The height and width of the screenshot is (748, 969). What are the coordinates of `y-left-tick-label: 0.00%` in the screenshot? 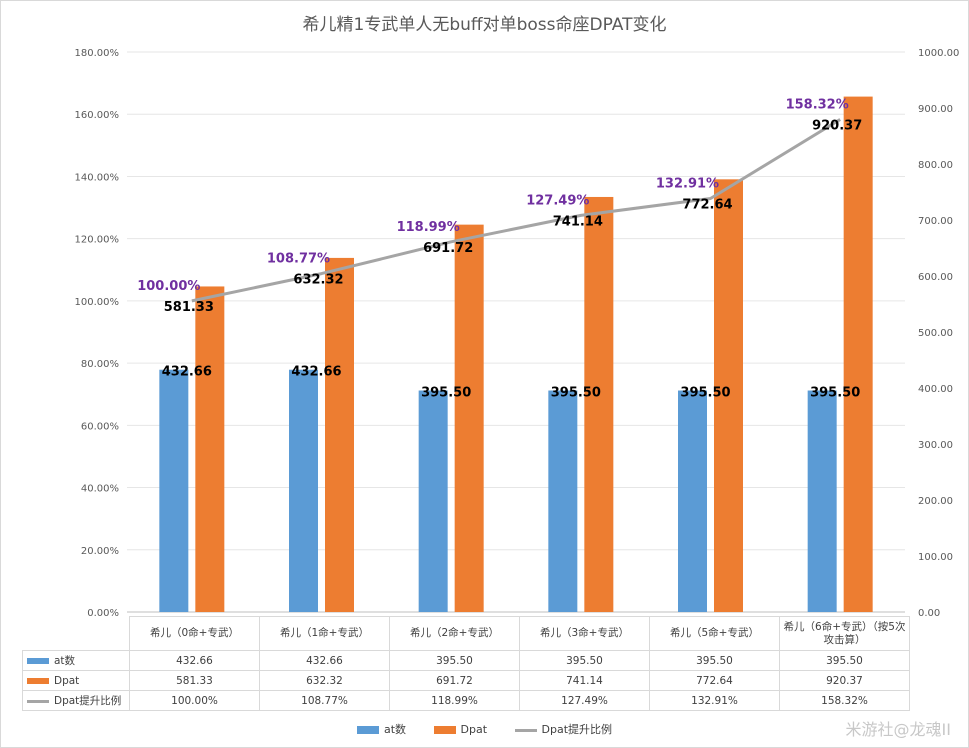 It's located at (103, 612).